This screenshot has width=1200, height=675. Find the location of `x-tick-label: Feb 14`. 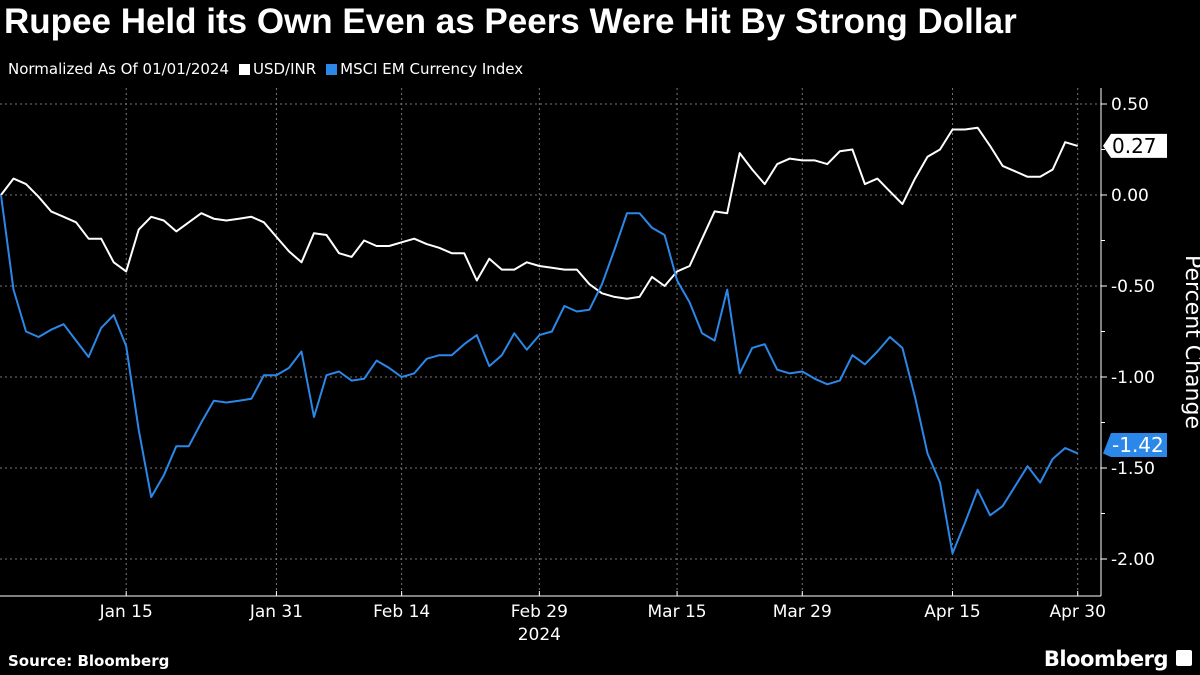

x-tick-label: Feb 14 is located at coordinates (401, 612).